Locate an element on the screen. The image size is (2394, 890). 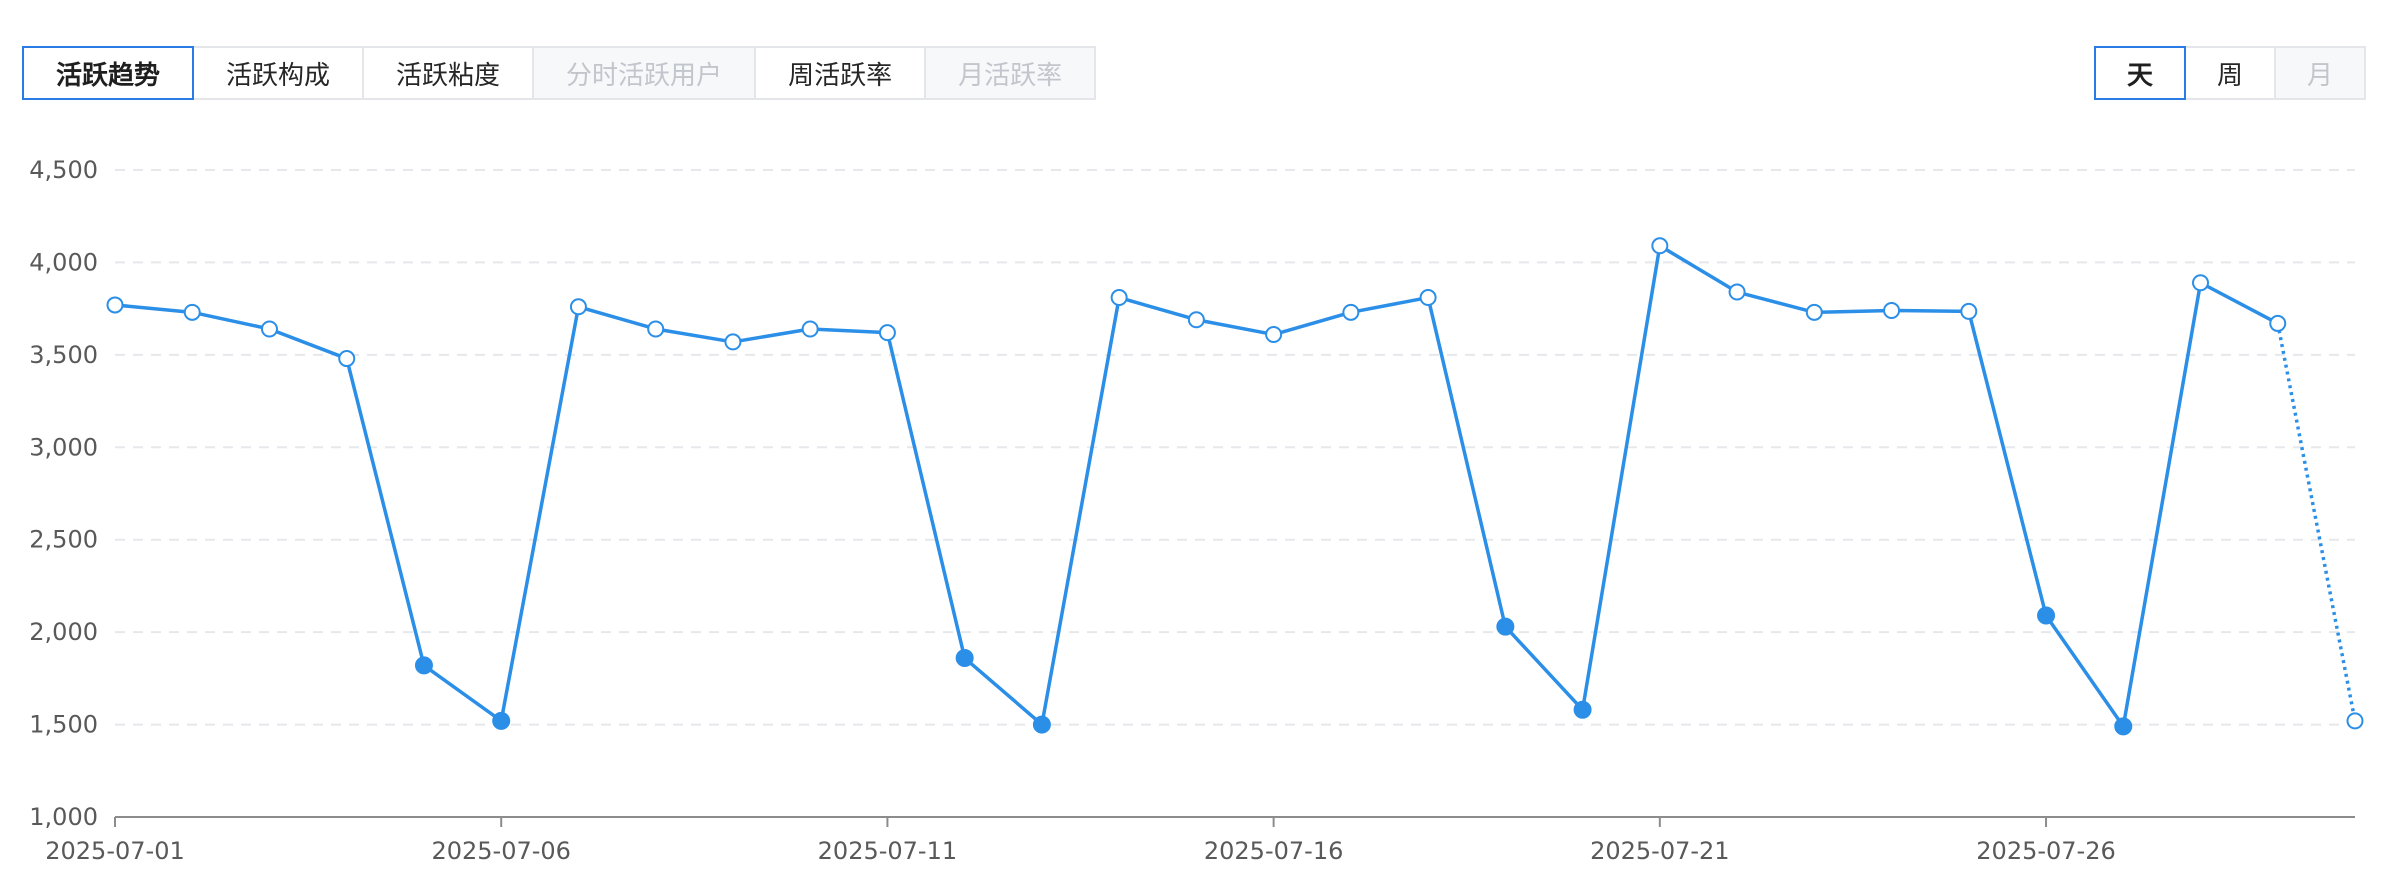
x-tick-label: 2025-07-06 is located at coordinates (500, 851).